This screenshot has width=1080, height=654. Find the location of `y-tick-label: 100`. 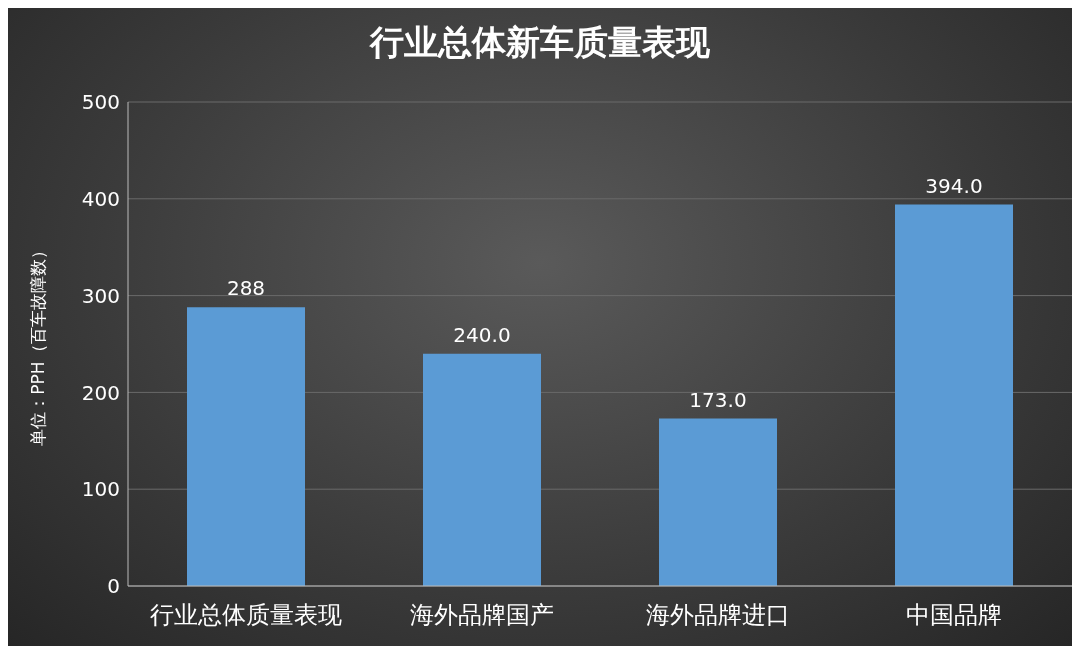

y-tick-label: 100 is located at coordinates (100, 489).